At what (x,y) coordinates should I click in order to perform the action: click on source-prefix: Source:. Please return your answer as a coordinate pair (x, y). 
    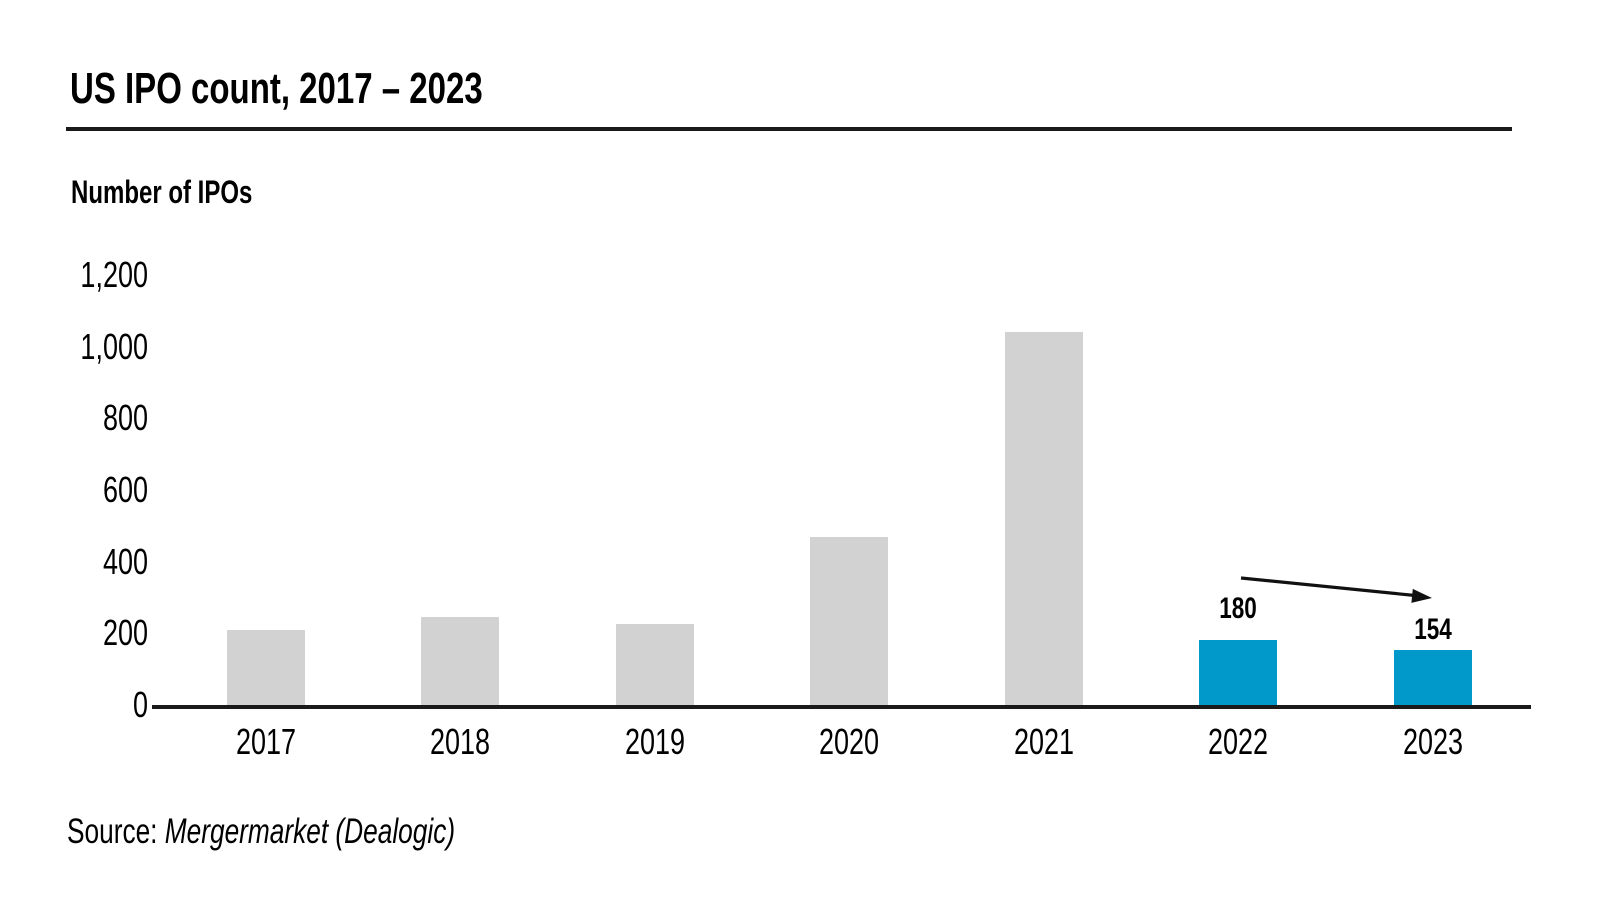
    Looking at the image, I should click on (116, 831).